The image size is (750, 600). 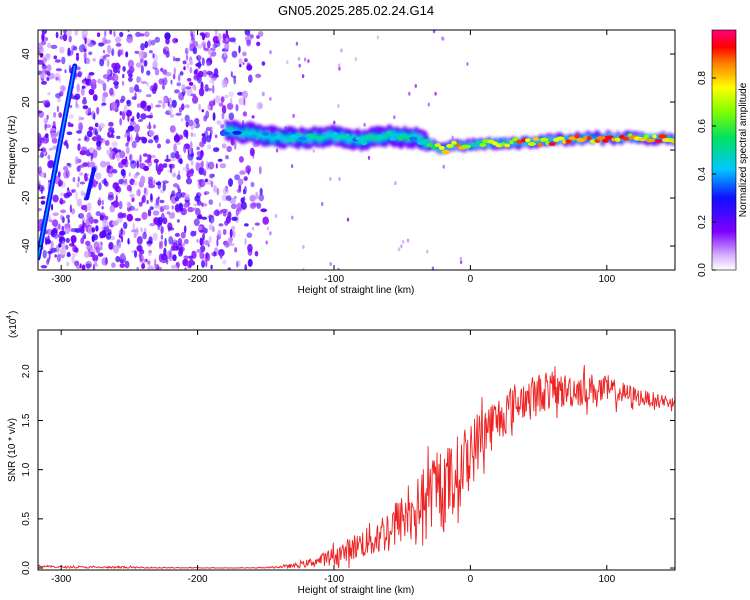 What do you see at coordinates (471, 279) in the screenshot?
I see `x-tick-label: 0` at bounding box center [471, 279].